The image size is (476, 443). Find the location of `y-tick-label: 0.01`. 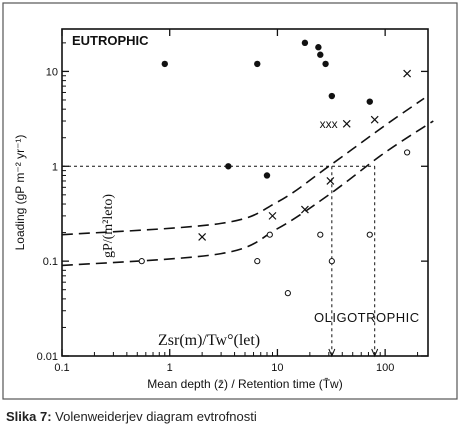

y-tick-label: 0.01 is located at coordinates (47, 357).